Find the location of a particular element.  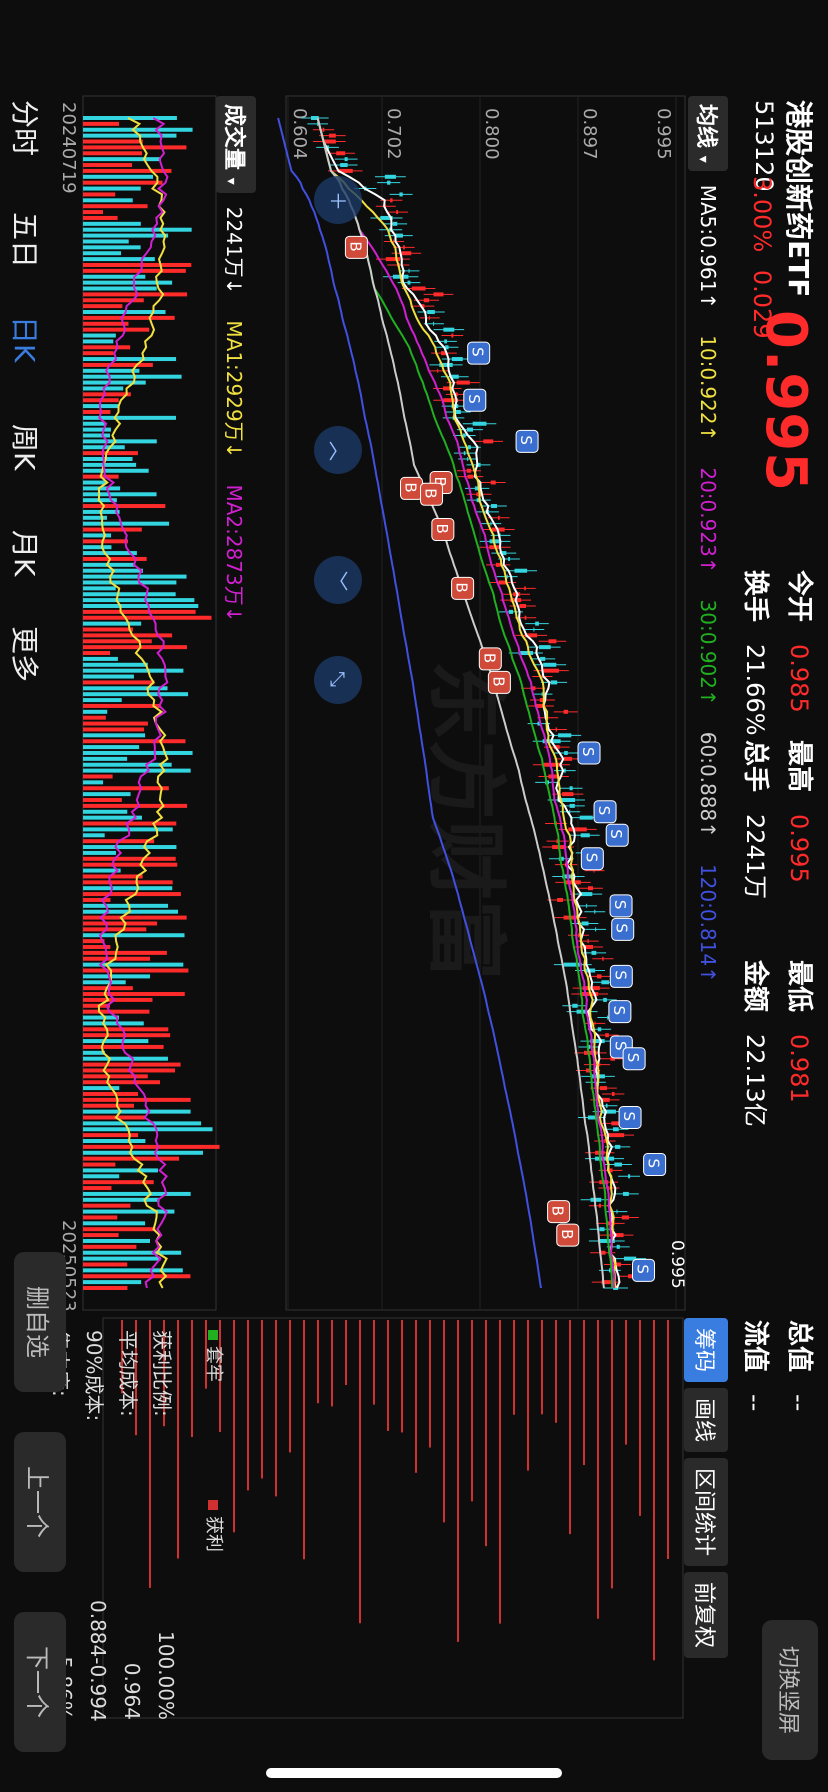

marker-letter: B is located at coordinates (558, 1211).